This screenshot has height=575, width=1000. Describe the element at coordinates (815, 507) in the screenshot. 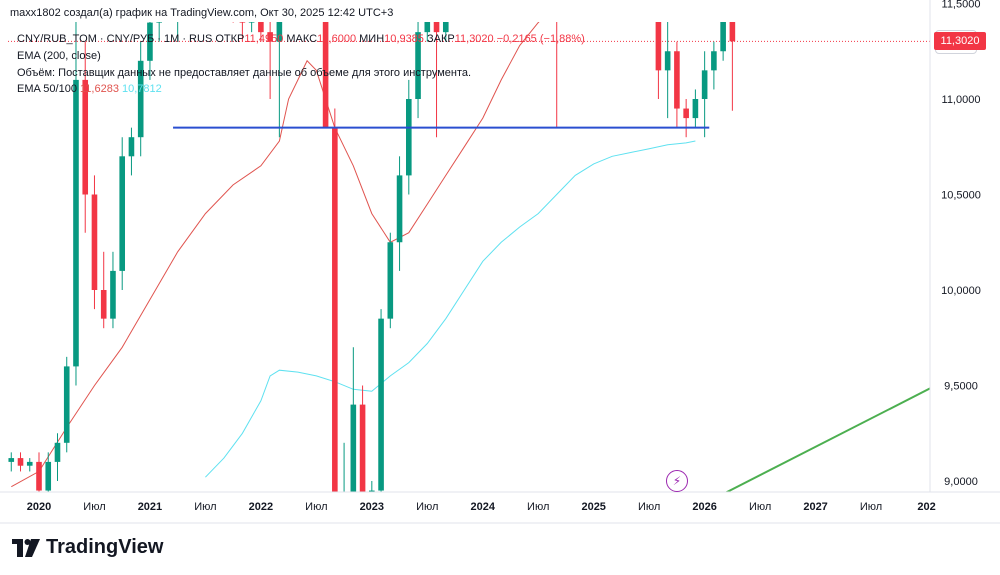

I see `x-tick-label: 2027` at that location.